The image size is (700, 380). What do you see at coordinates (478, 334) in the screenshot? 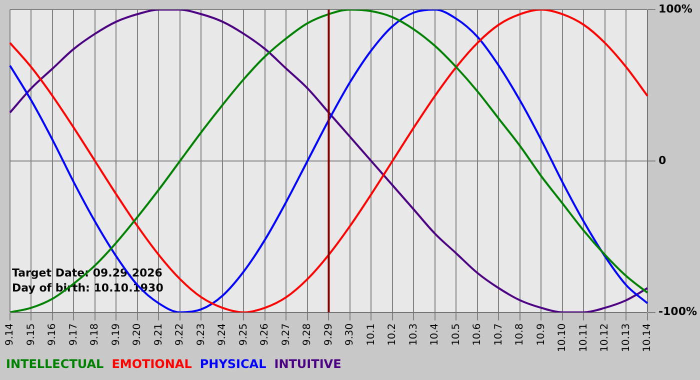
I see `x-tick-label: 10.6` at bounding box center [478, 334].